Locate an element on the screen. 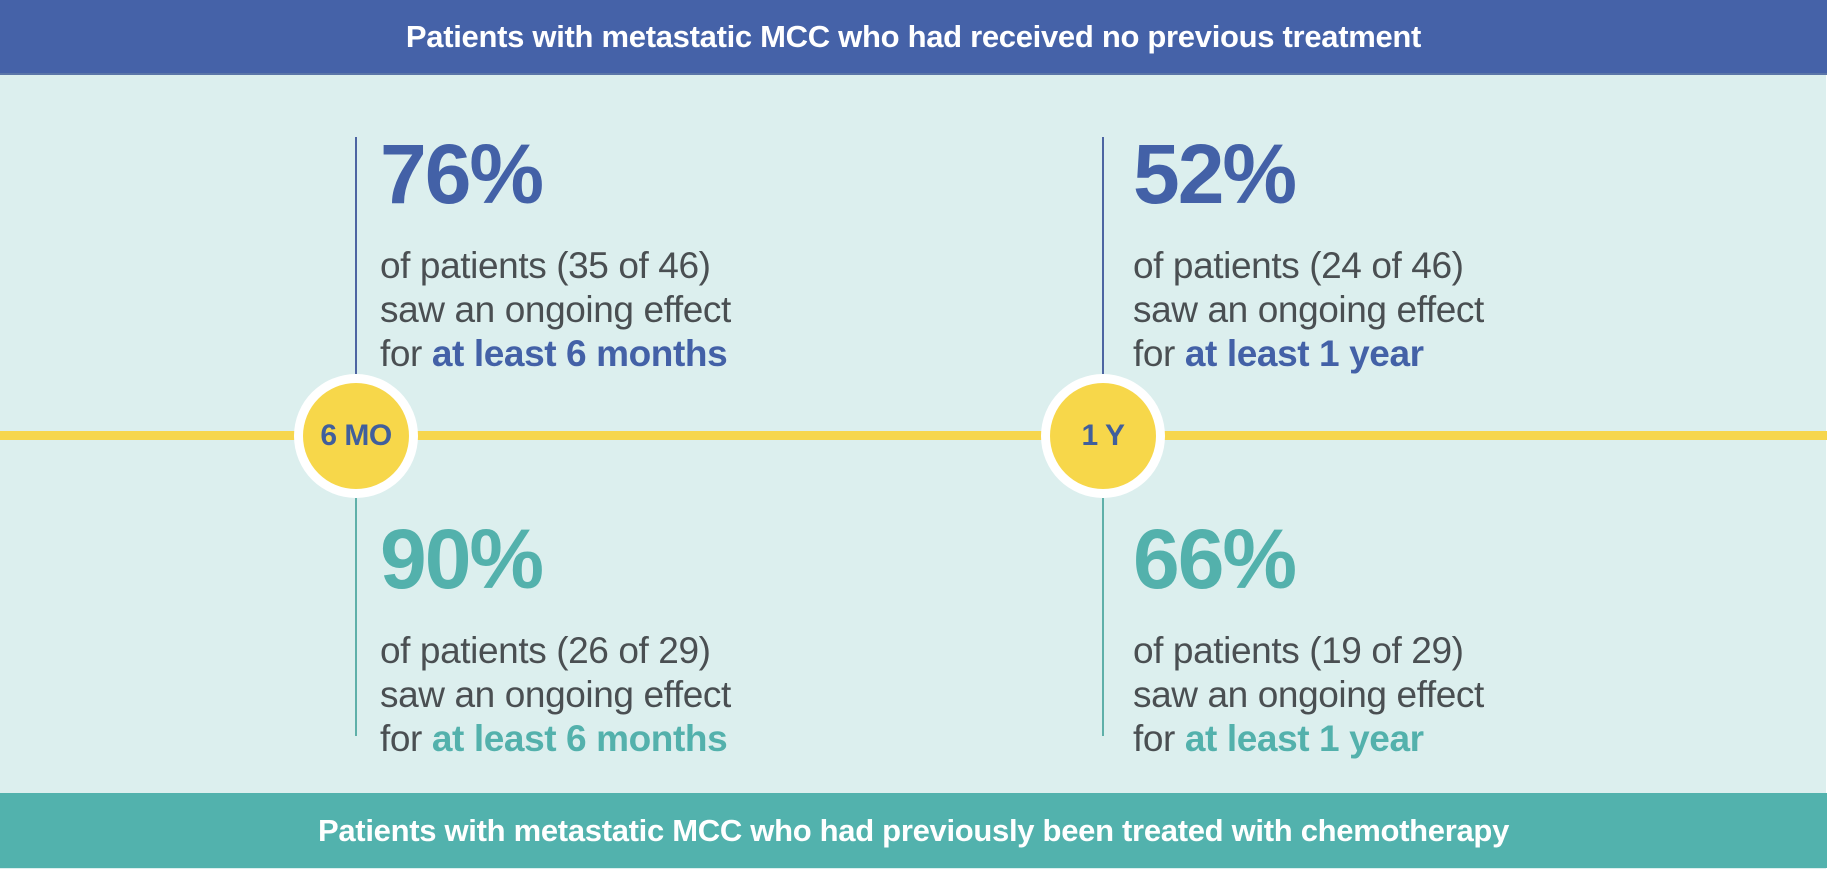 The image size is (1827, 869). timeline-marker-1y: 1 Y is located at coordinates (1103, 436).